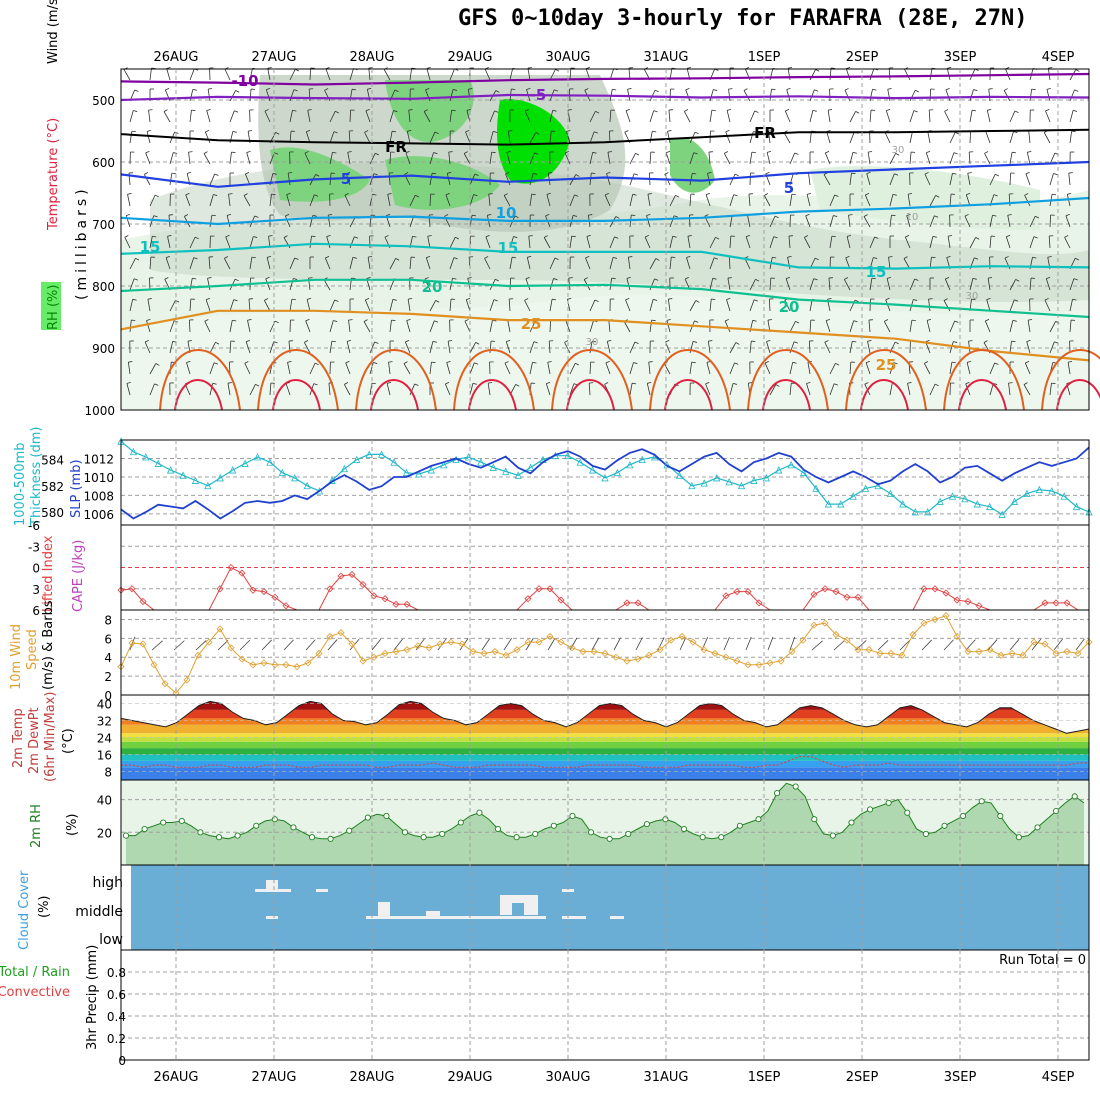  Describe the element at coordinates (122, 1061) in the screenshot. I see `precip-tick-label: 0` at that location.